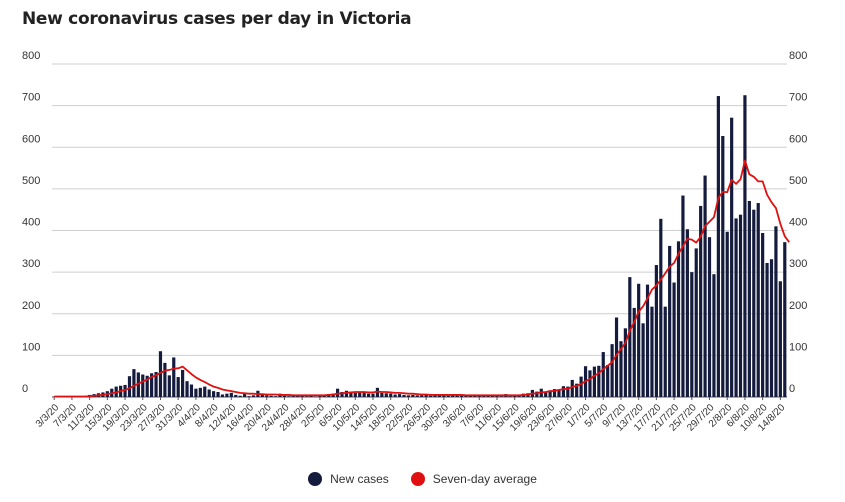 The image size is (845, 502). What do you see at coordinates (31, 98) in the screenshot?
I see `y-tick-label-left: 700` at bounding box center [31, 98].